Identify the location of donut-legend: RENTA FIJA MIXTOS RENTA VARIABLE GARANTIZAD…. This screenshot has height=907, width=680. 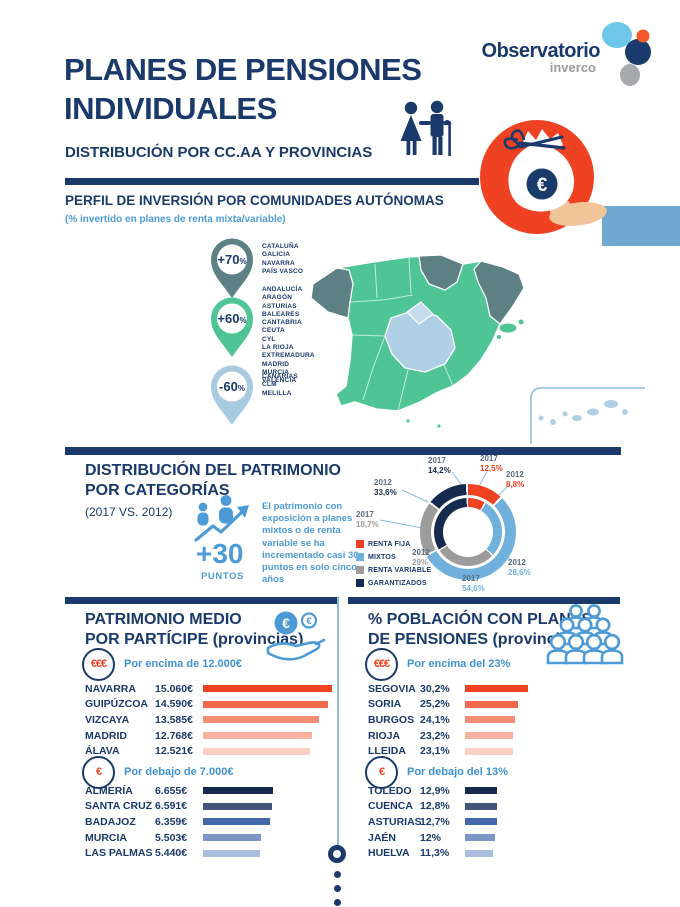
(393, 566).